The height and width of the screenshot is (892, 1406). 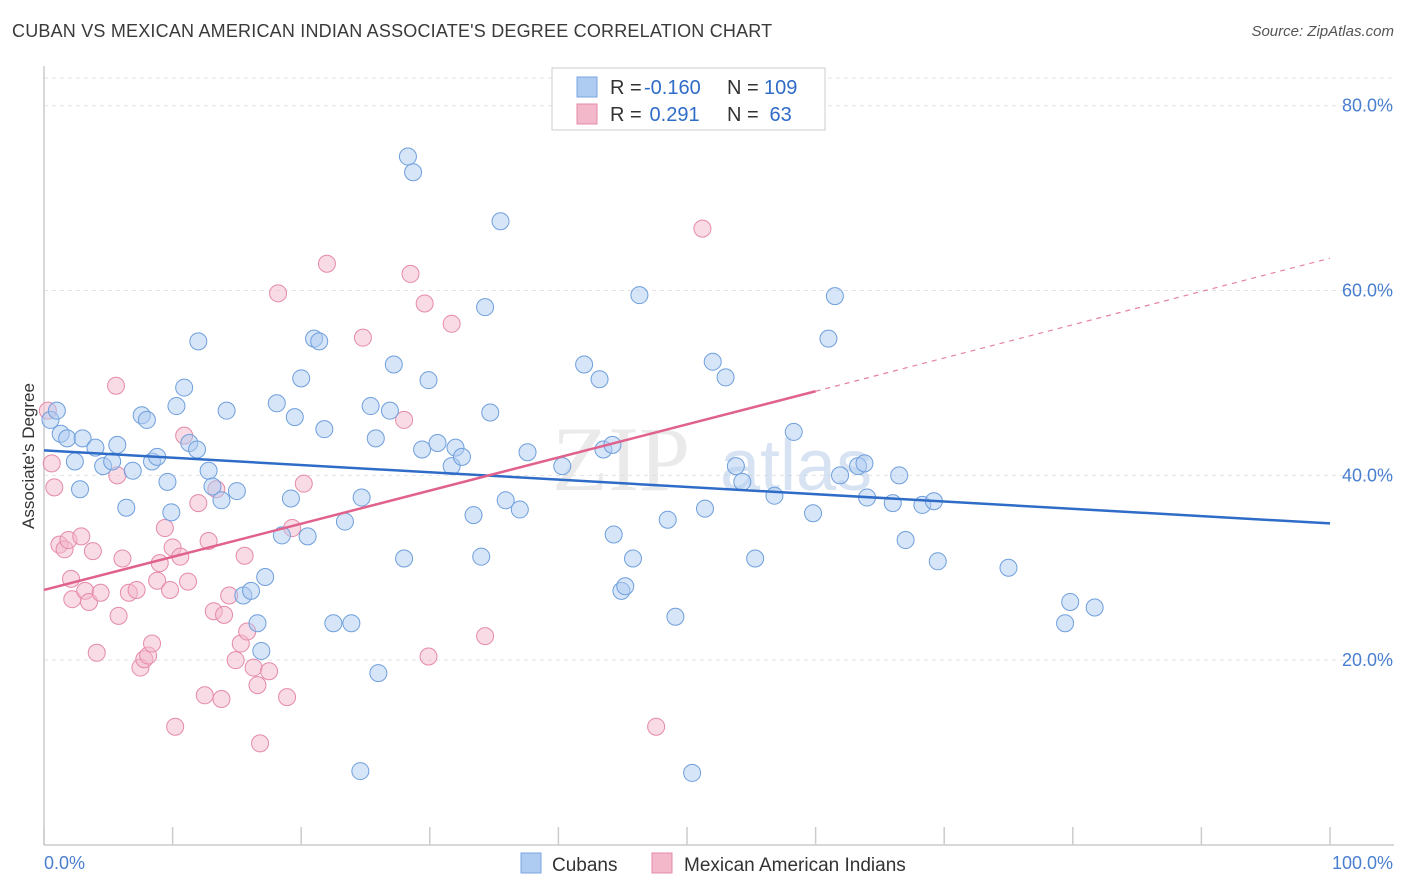 I want to click on bottom-legend-swatch-mexican, so click(x=662, y=863).